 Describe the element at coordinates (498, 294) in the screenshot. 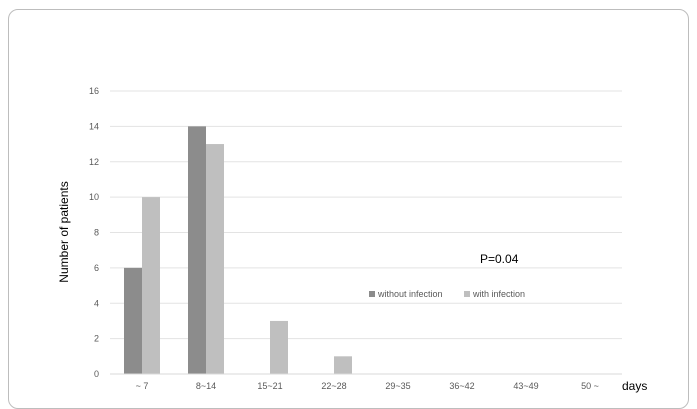

I see `legend-label: with infection` at that location.